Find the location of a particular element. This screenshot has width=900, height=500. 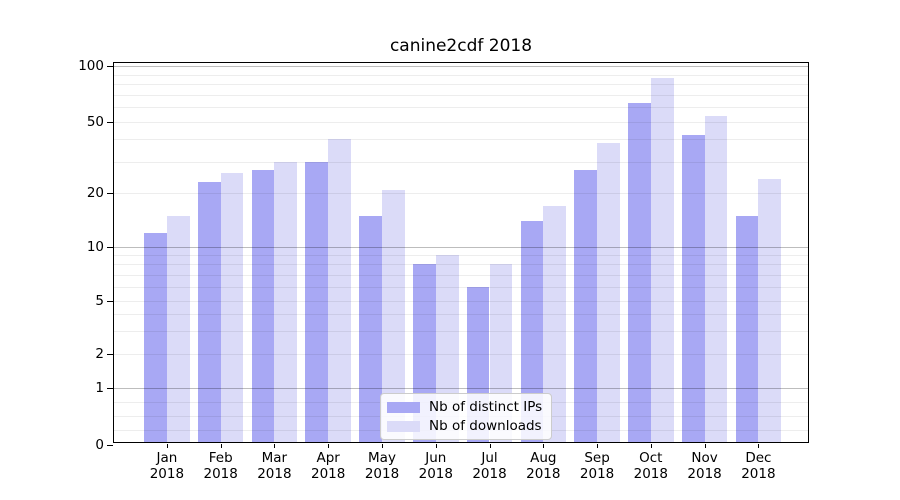

x-tick-label: Oct 2018 is located at coordinates (650, 466).